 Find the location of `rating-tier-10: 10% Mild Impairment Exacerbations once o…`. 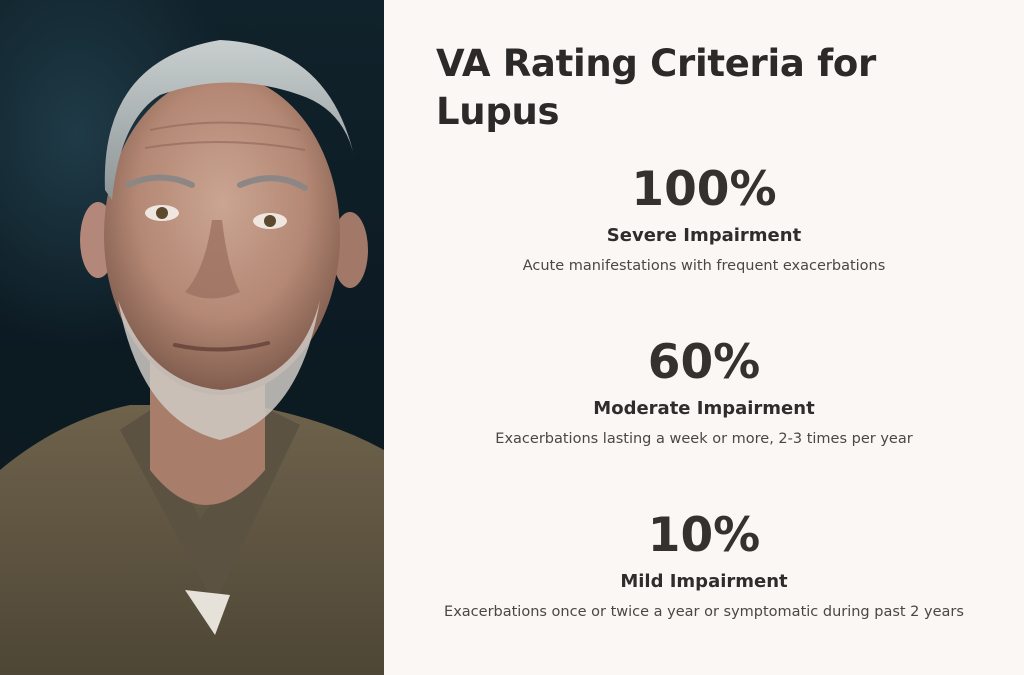

rating-tier-10: 10% Mild Impairment Exacerbations once o… is located at coordinates (704, 565).